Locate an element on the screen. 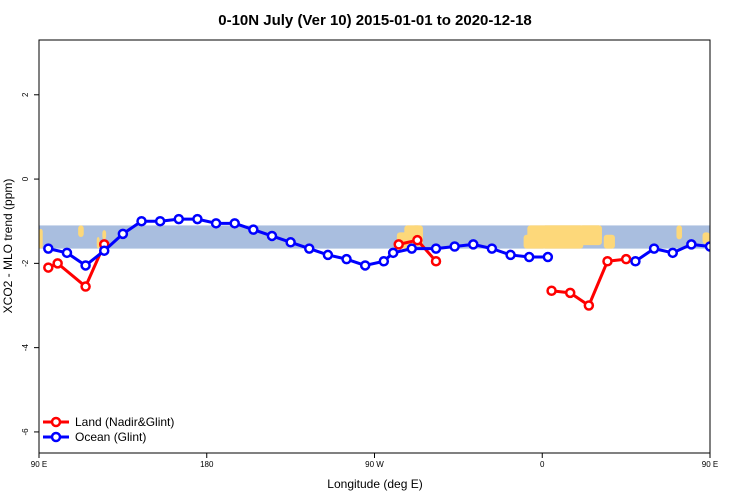  legend: Land (Nadir&Glint) Ocean (Glint) is located at coordinates (108, 429).